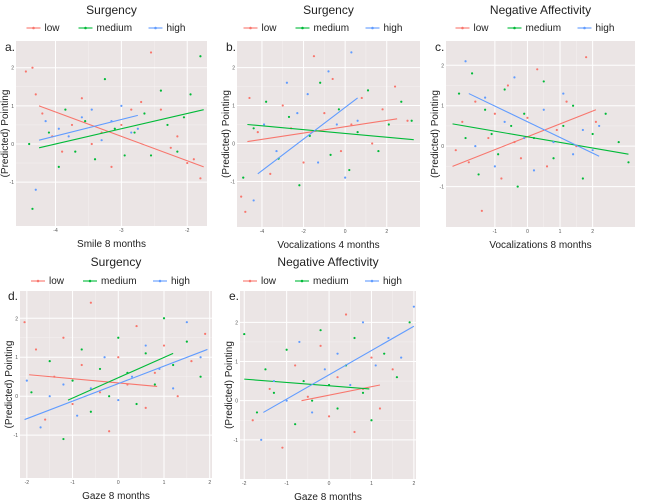 This screenshot has height=503, width=650. Describe the element at coordinates (10, 47) in the screenshot. I see `panel-label: a.` at that location.